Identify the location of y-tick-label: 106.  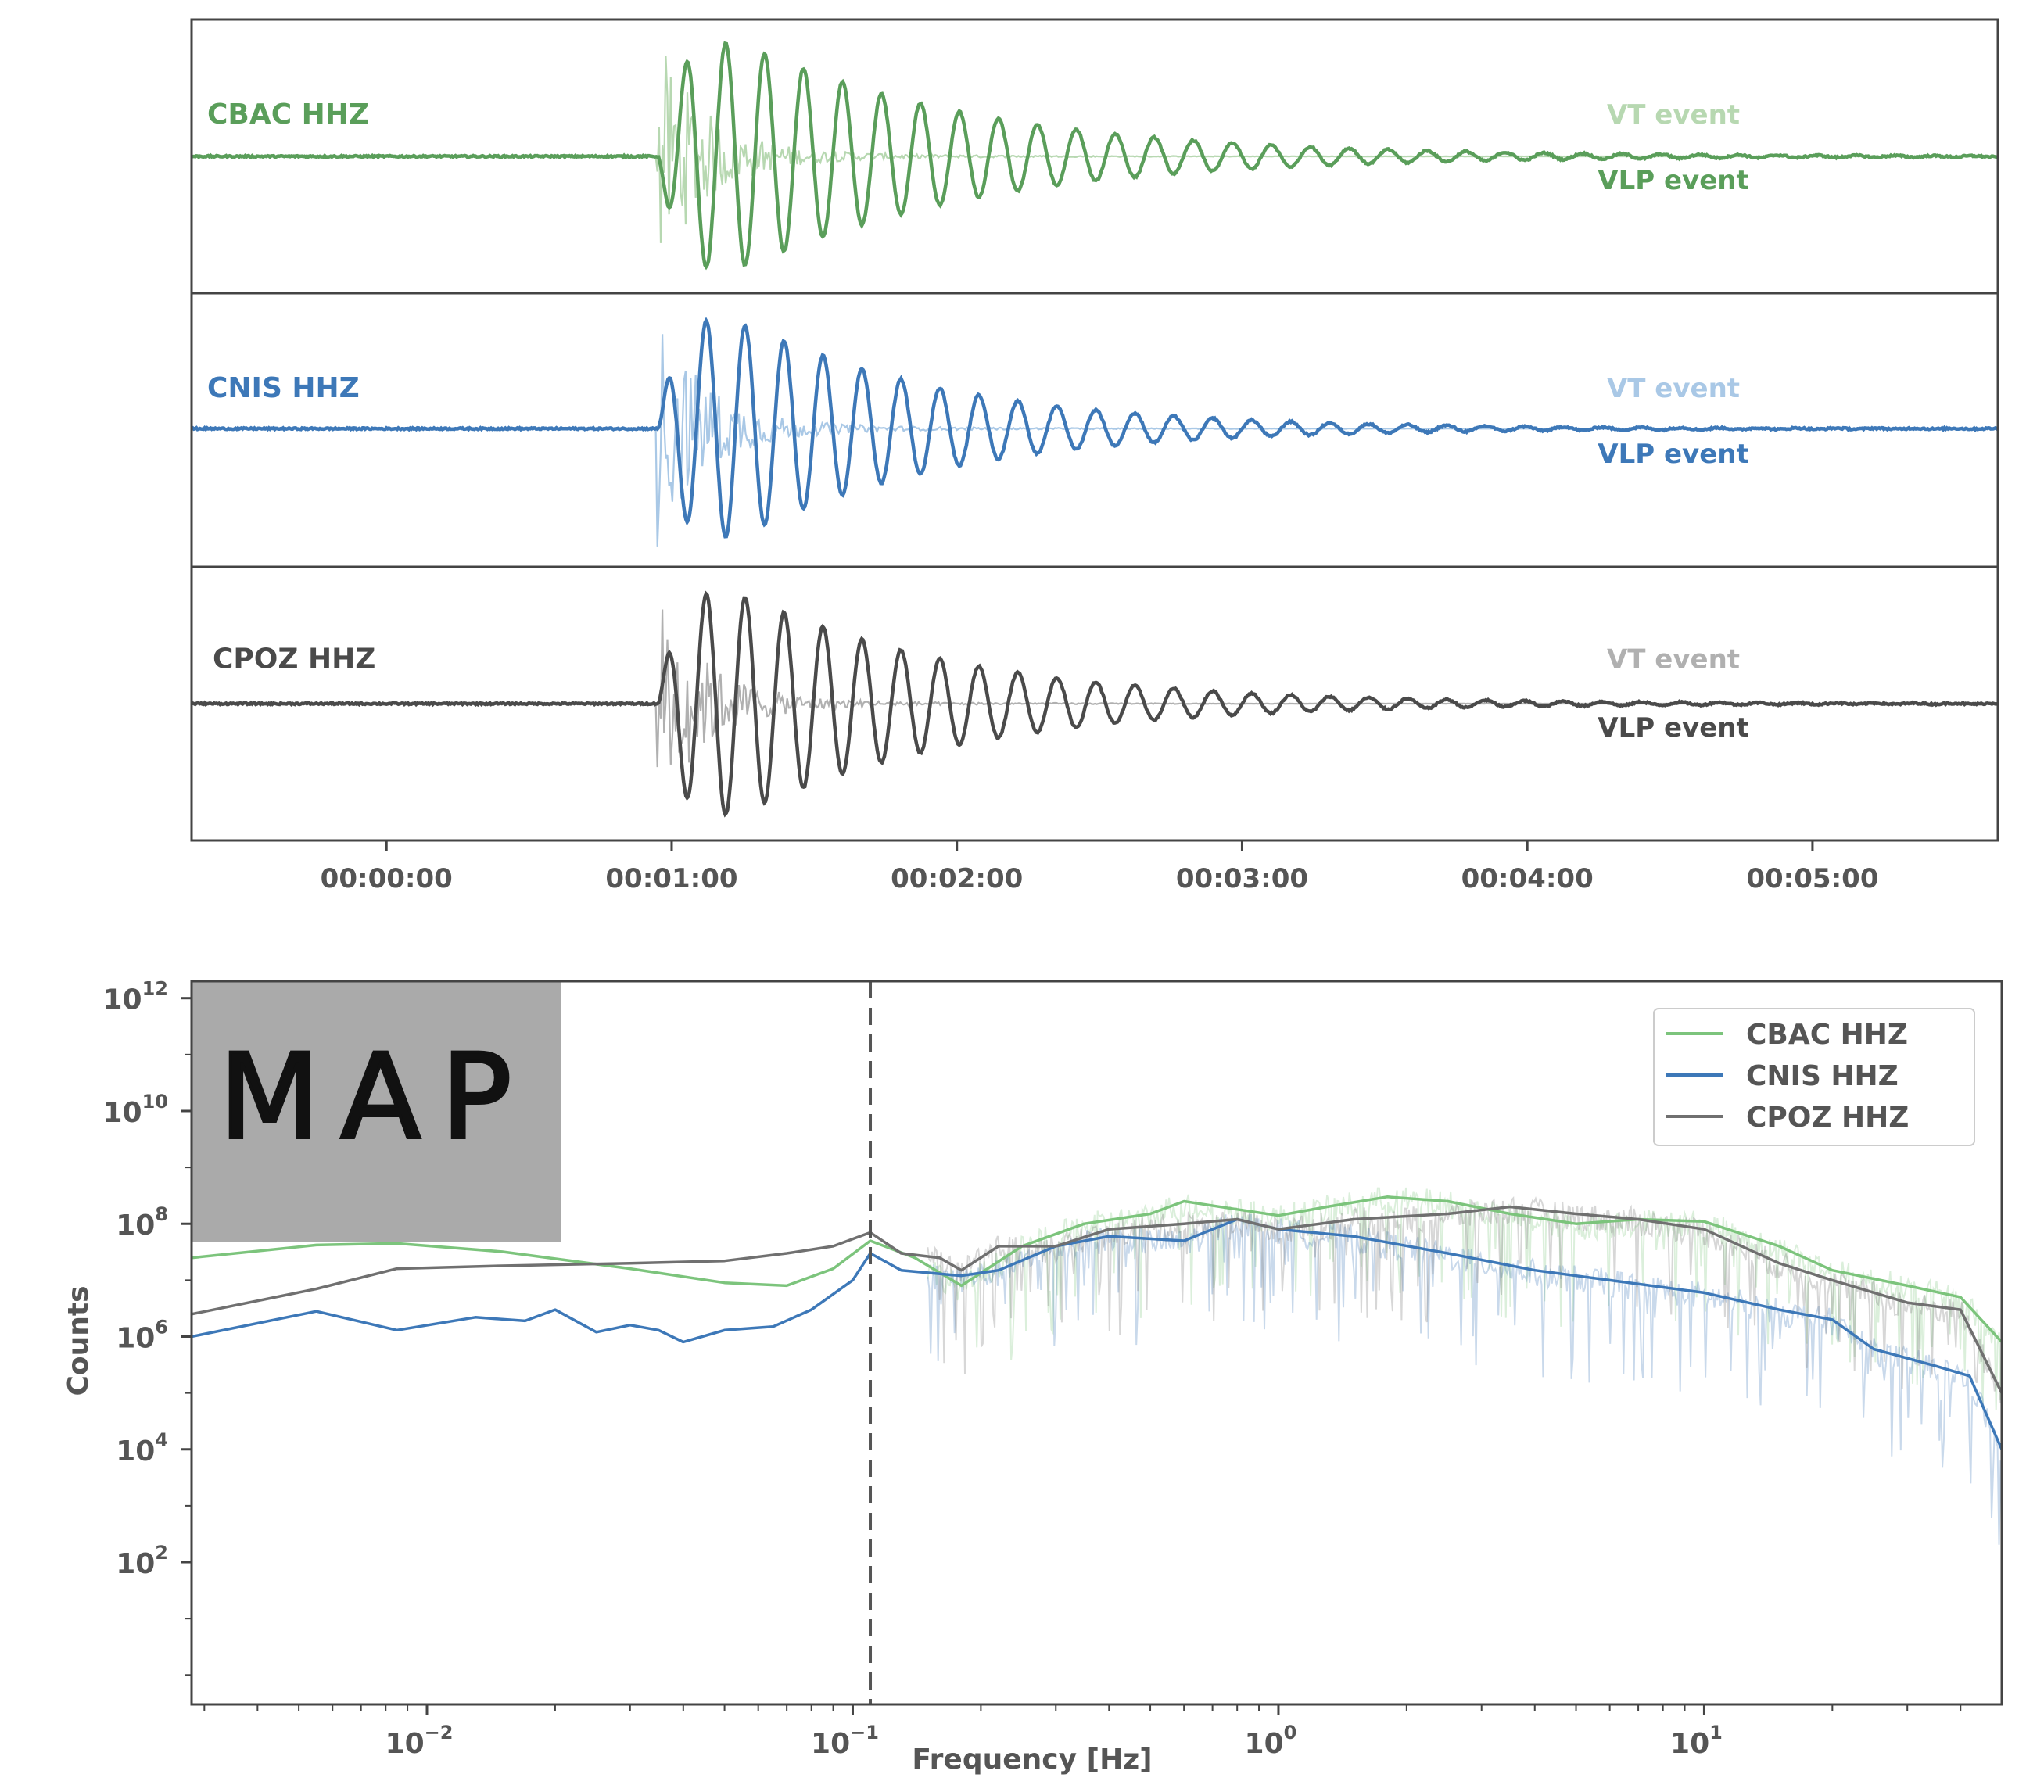
(142, 1335).